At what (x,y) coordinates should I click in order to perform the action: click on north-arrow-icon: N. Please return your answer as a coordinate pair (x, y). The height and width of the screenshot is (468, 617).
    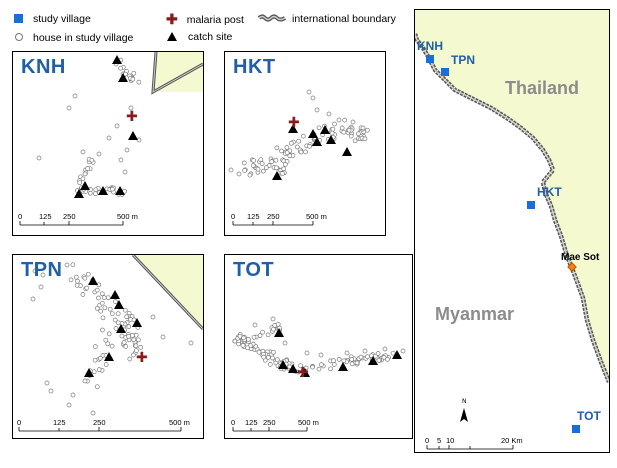
    Looking at the image, I should click on (464, 410).